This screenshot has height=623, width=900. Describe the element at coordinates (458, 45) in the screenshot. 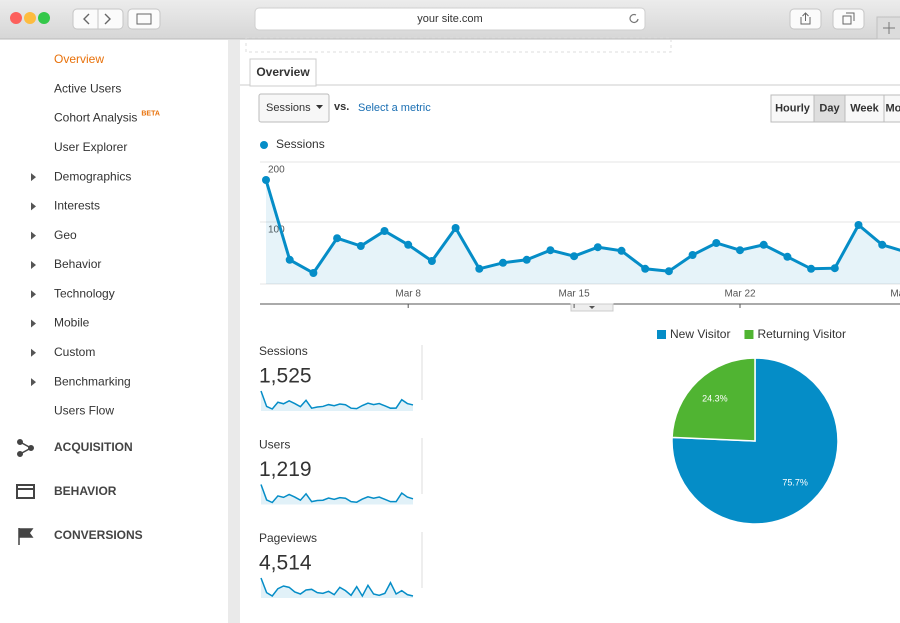

I see `segment-box` at that location.